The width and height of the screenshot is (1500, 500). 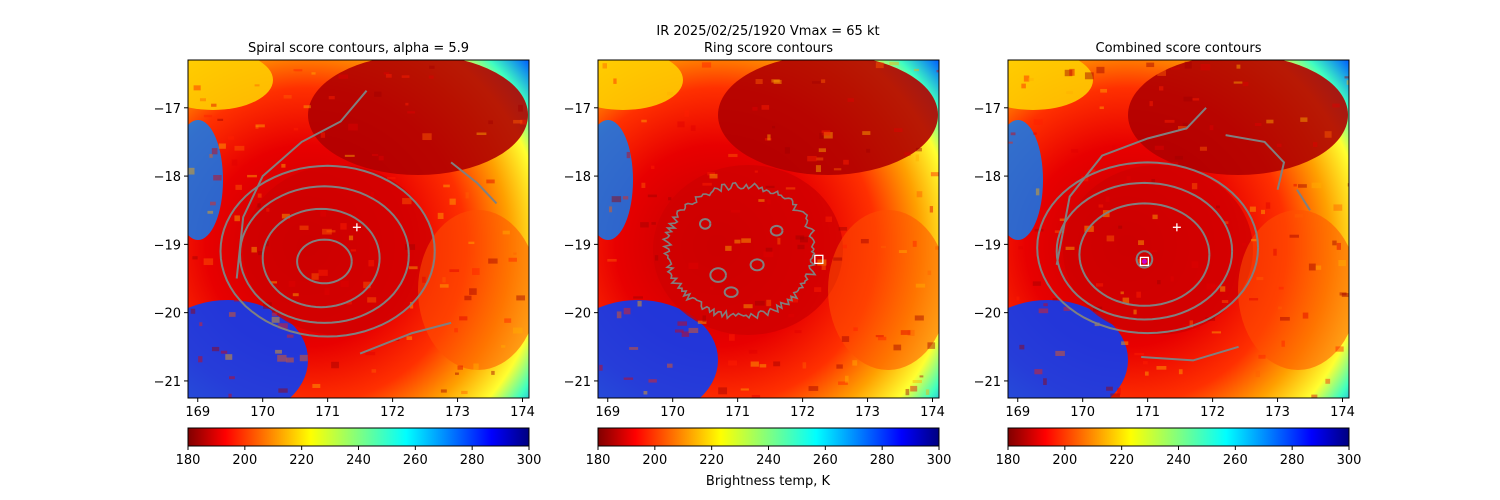 I want to click on colorbar-label: Brightness temp, K, so click(x=768, y=481).